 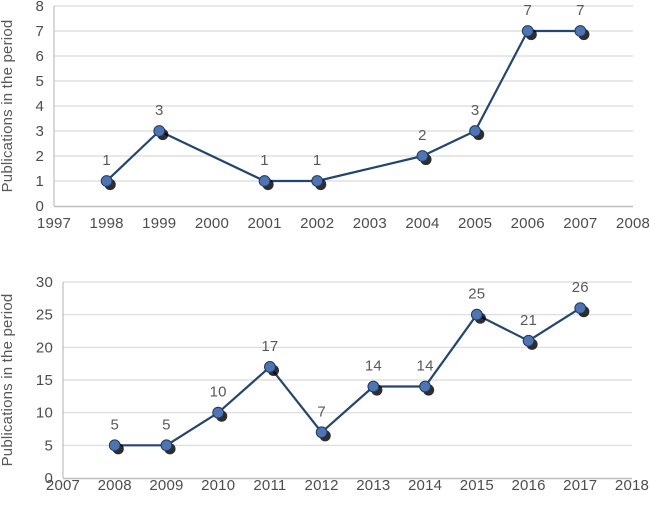 What do you see at coordinates (39, 7) in the screenshot?
I see `y-tick-label: 8` at bounding box center [39, 7].